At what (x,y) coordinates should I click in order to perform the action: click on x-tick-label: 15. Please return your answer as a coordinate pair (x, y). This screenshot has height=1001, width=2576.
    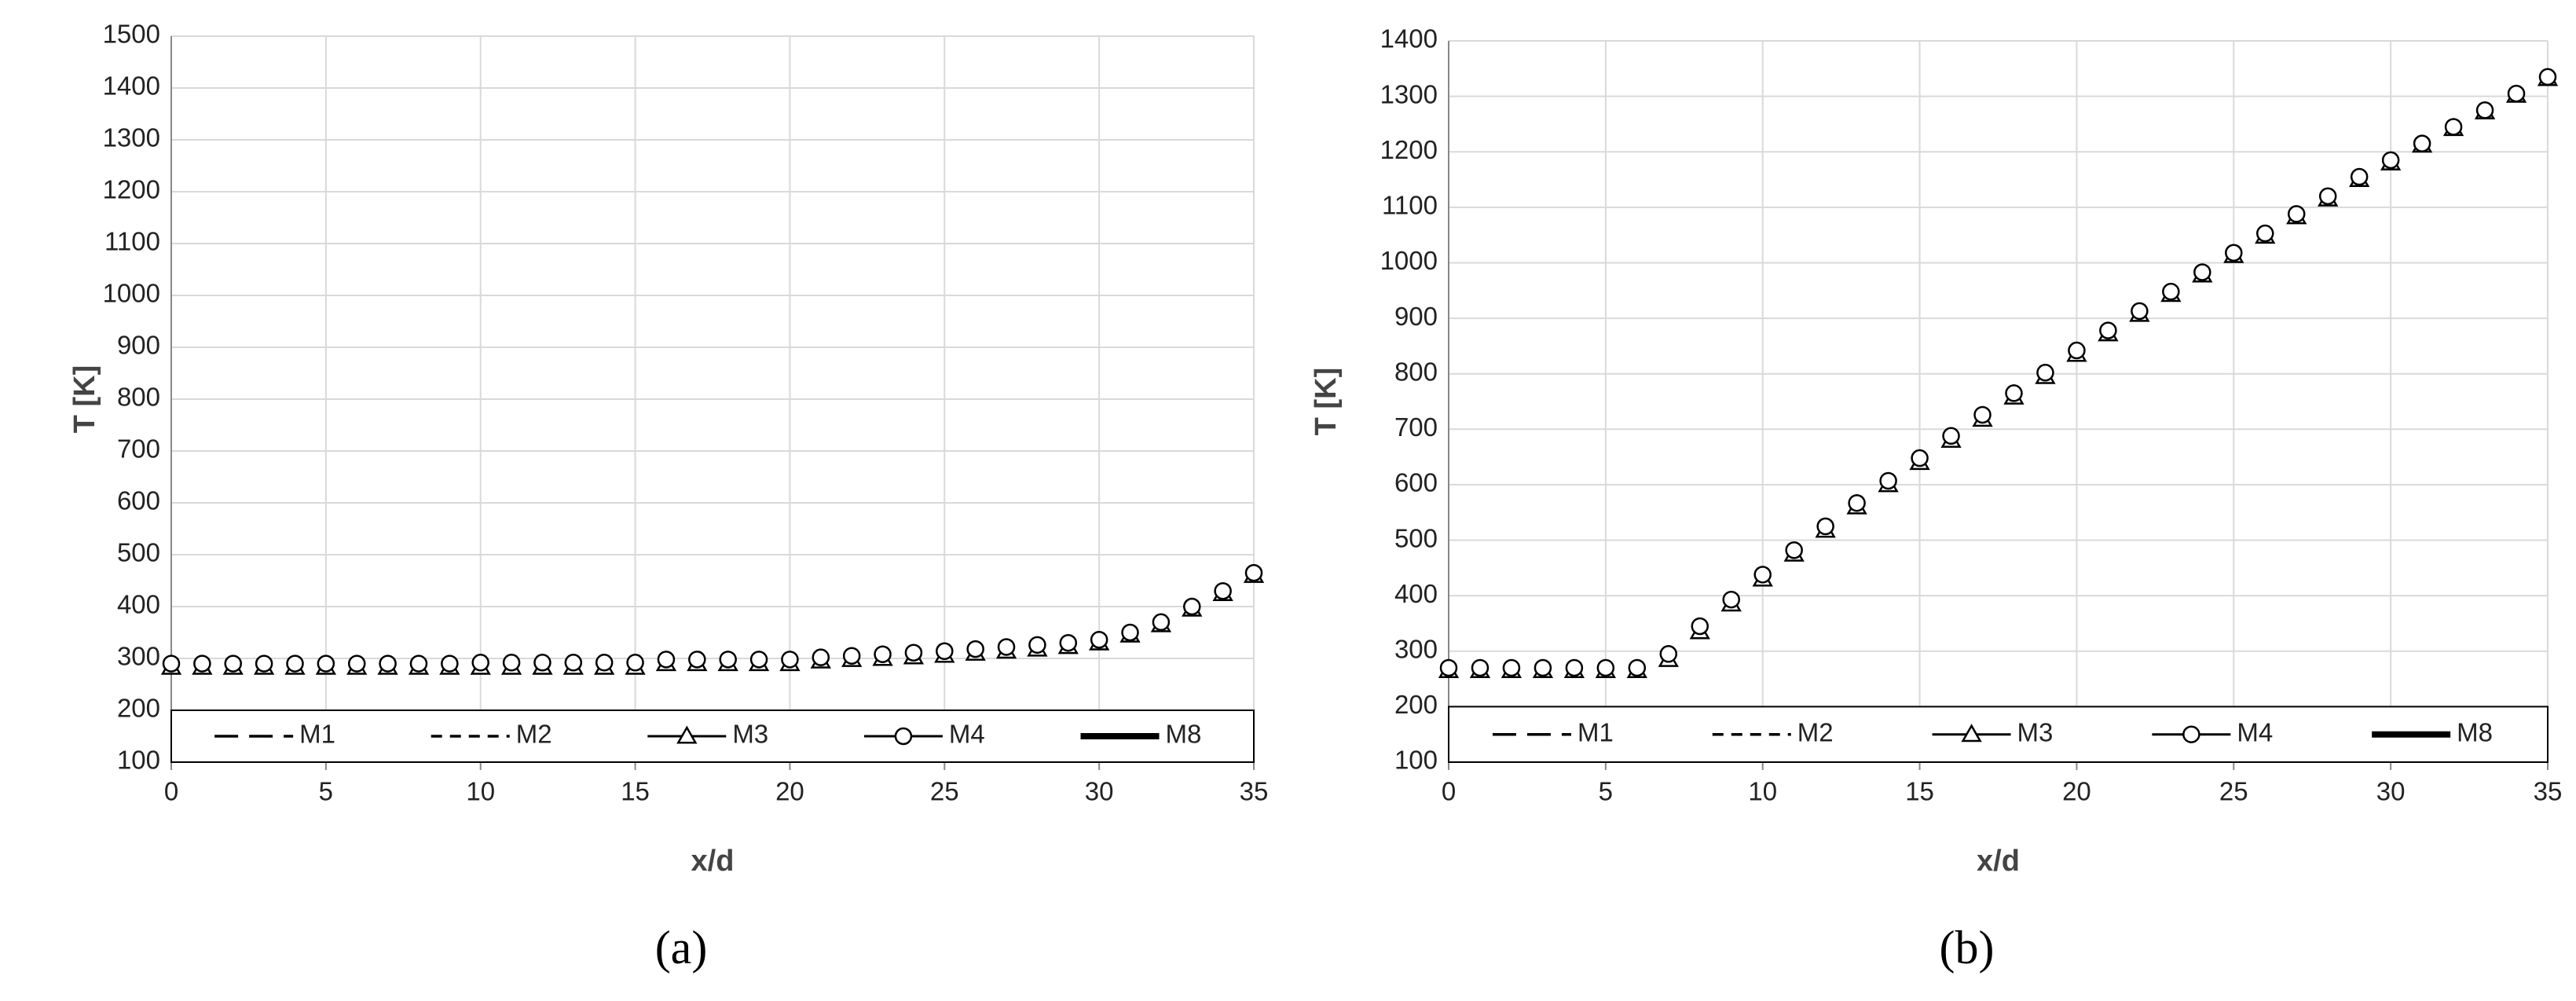
    Looking at the image, I should click on (635, 791).